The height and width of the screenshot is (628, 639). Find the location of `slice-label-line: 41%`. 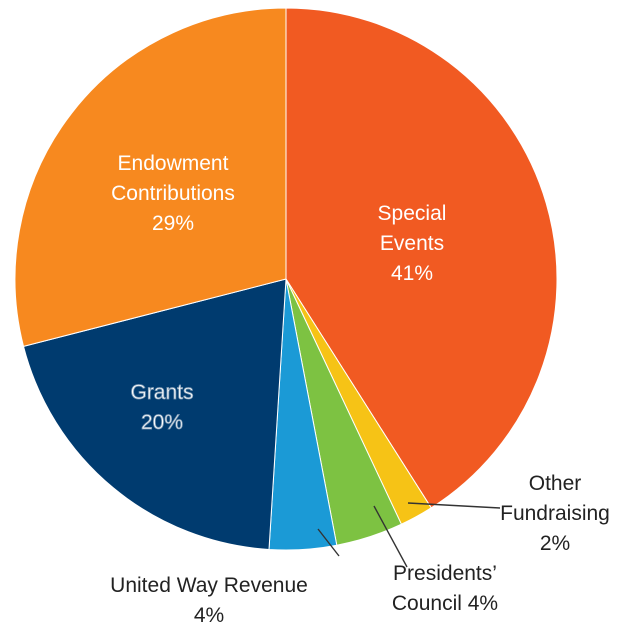

slice-label-line: 41% is located at coordinates (412, 273).